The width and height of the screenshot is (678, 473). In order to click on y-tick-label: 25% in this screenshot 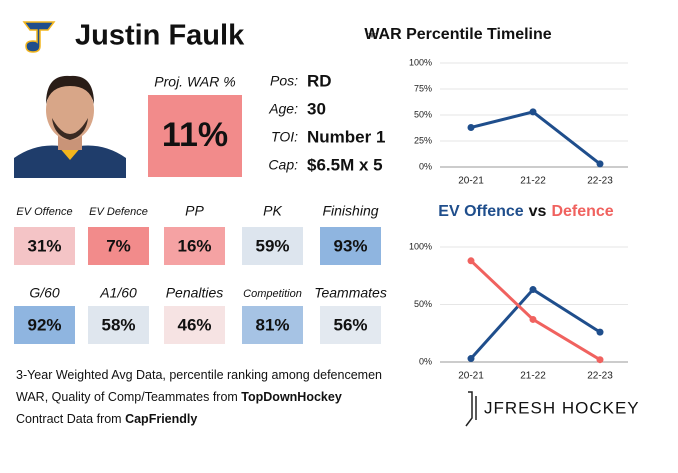, I will do `click(423, 140)`.